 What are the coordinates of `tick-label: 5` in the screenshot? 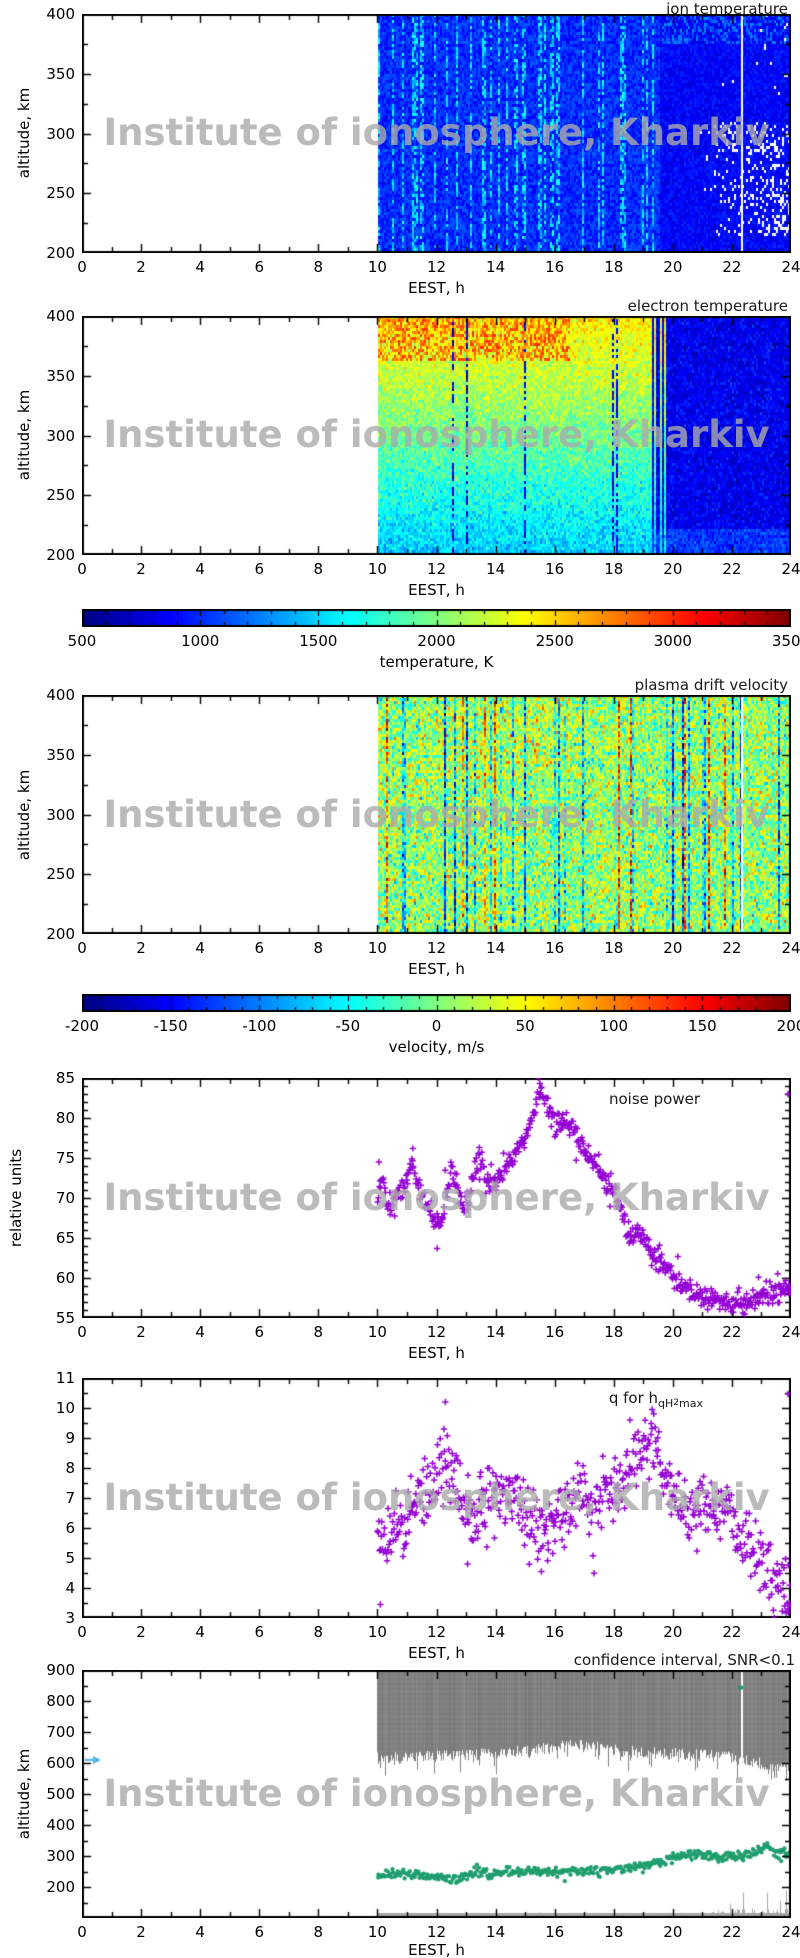 It's located at (70, 1558).